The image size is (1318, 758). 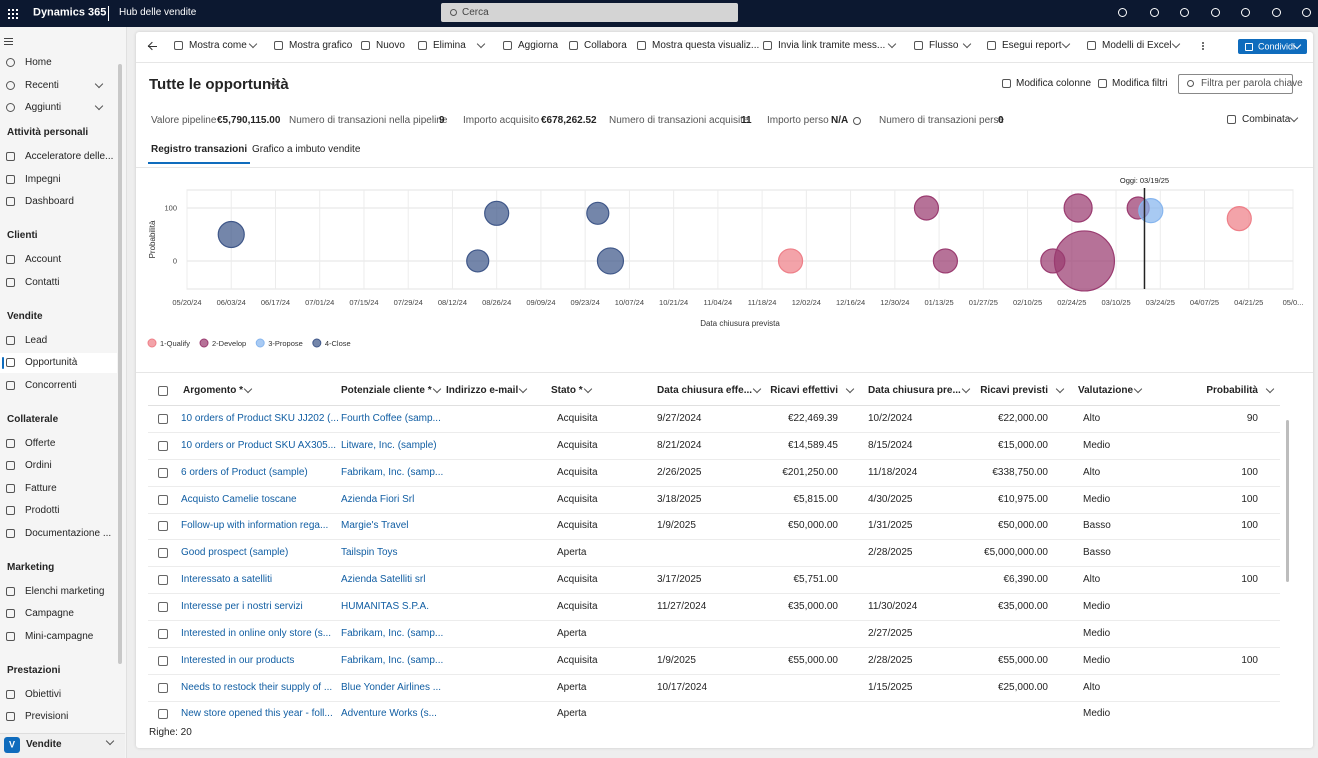 I want to click on column-header: Probabilità, so click(x=1232, y=390).